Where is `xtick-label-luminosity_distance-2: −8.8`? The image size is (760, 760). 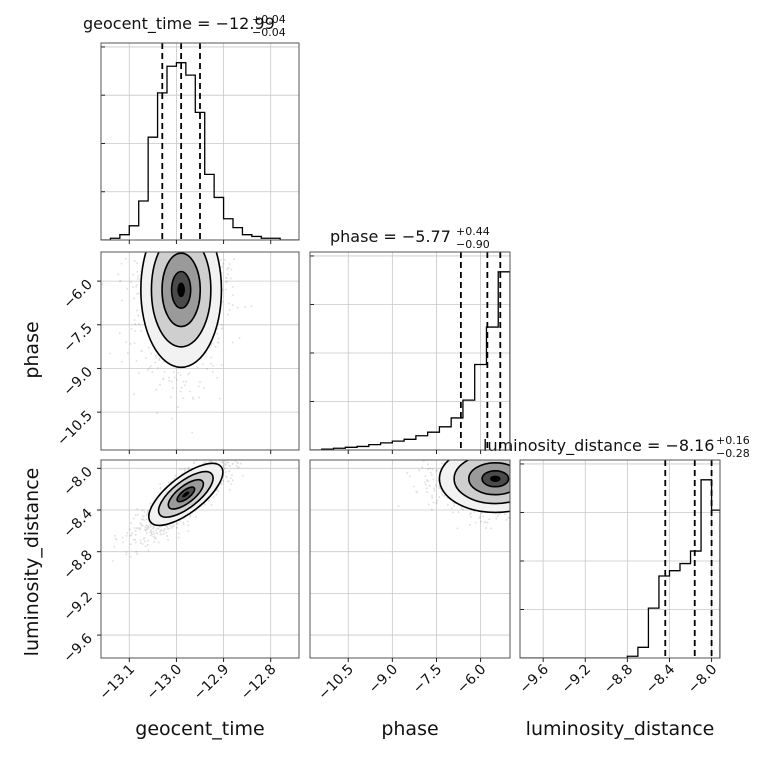 xtick-label-luminosity_distance-2: −8.8 is located at coordinates (618, 679).